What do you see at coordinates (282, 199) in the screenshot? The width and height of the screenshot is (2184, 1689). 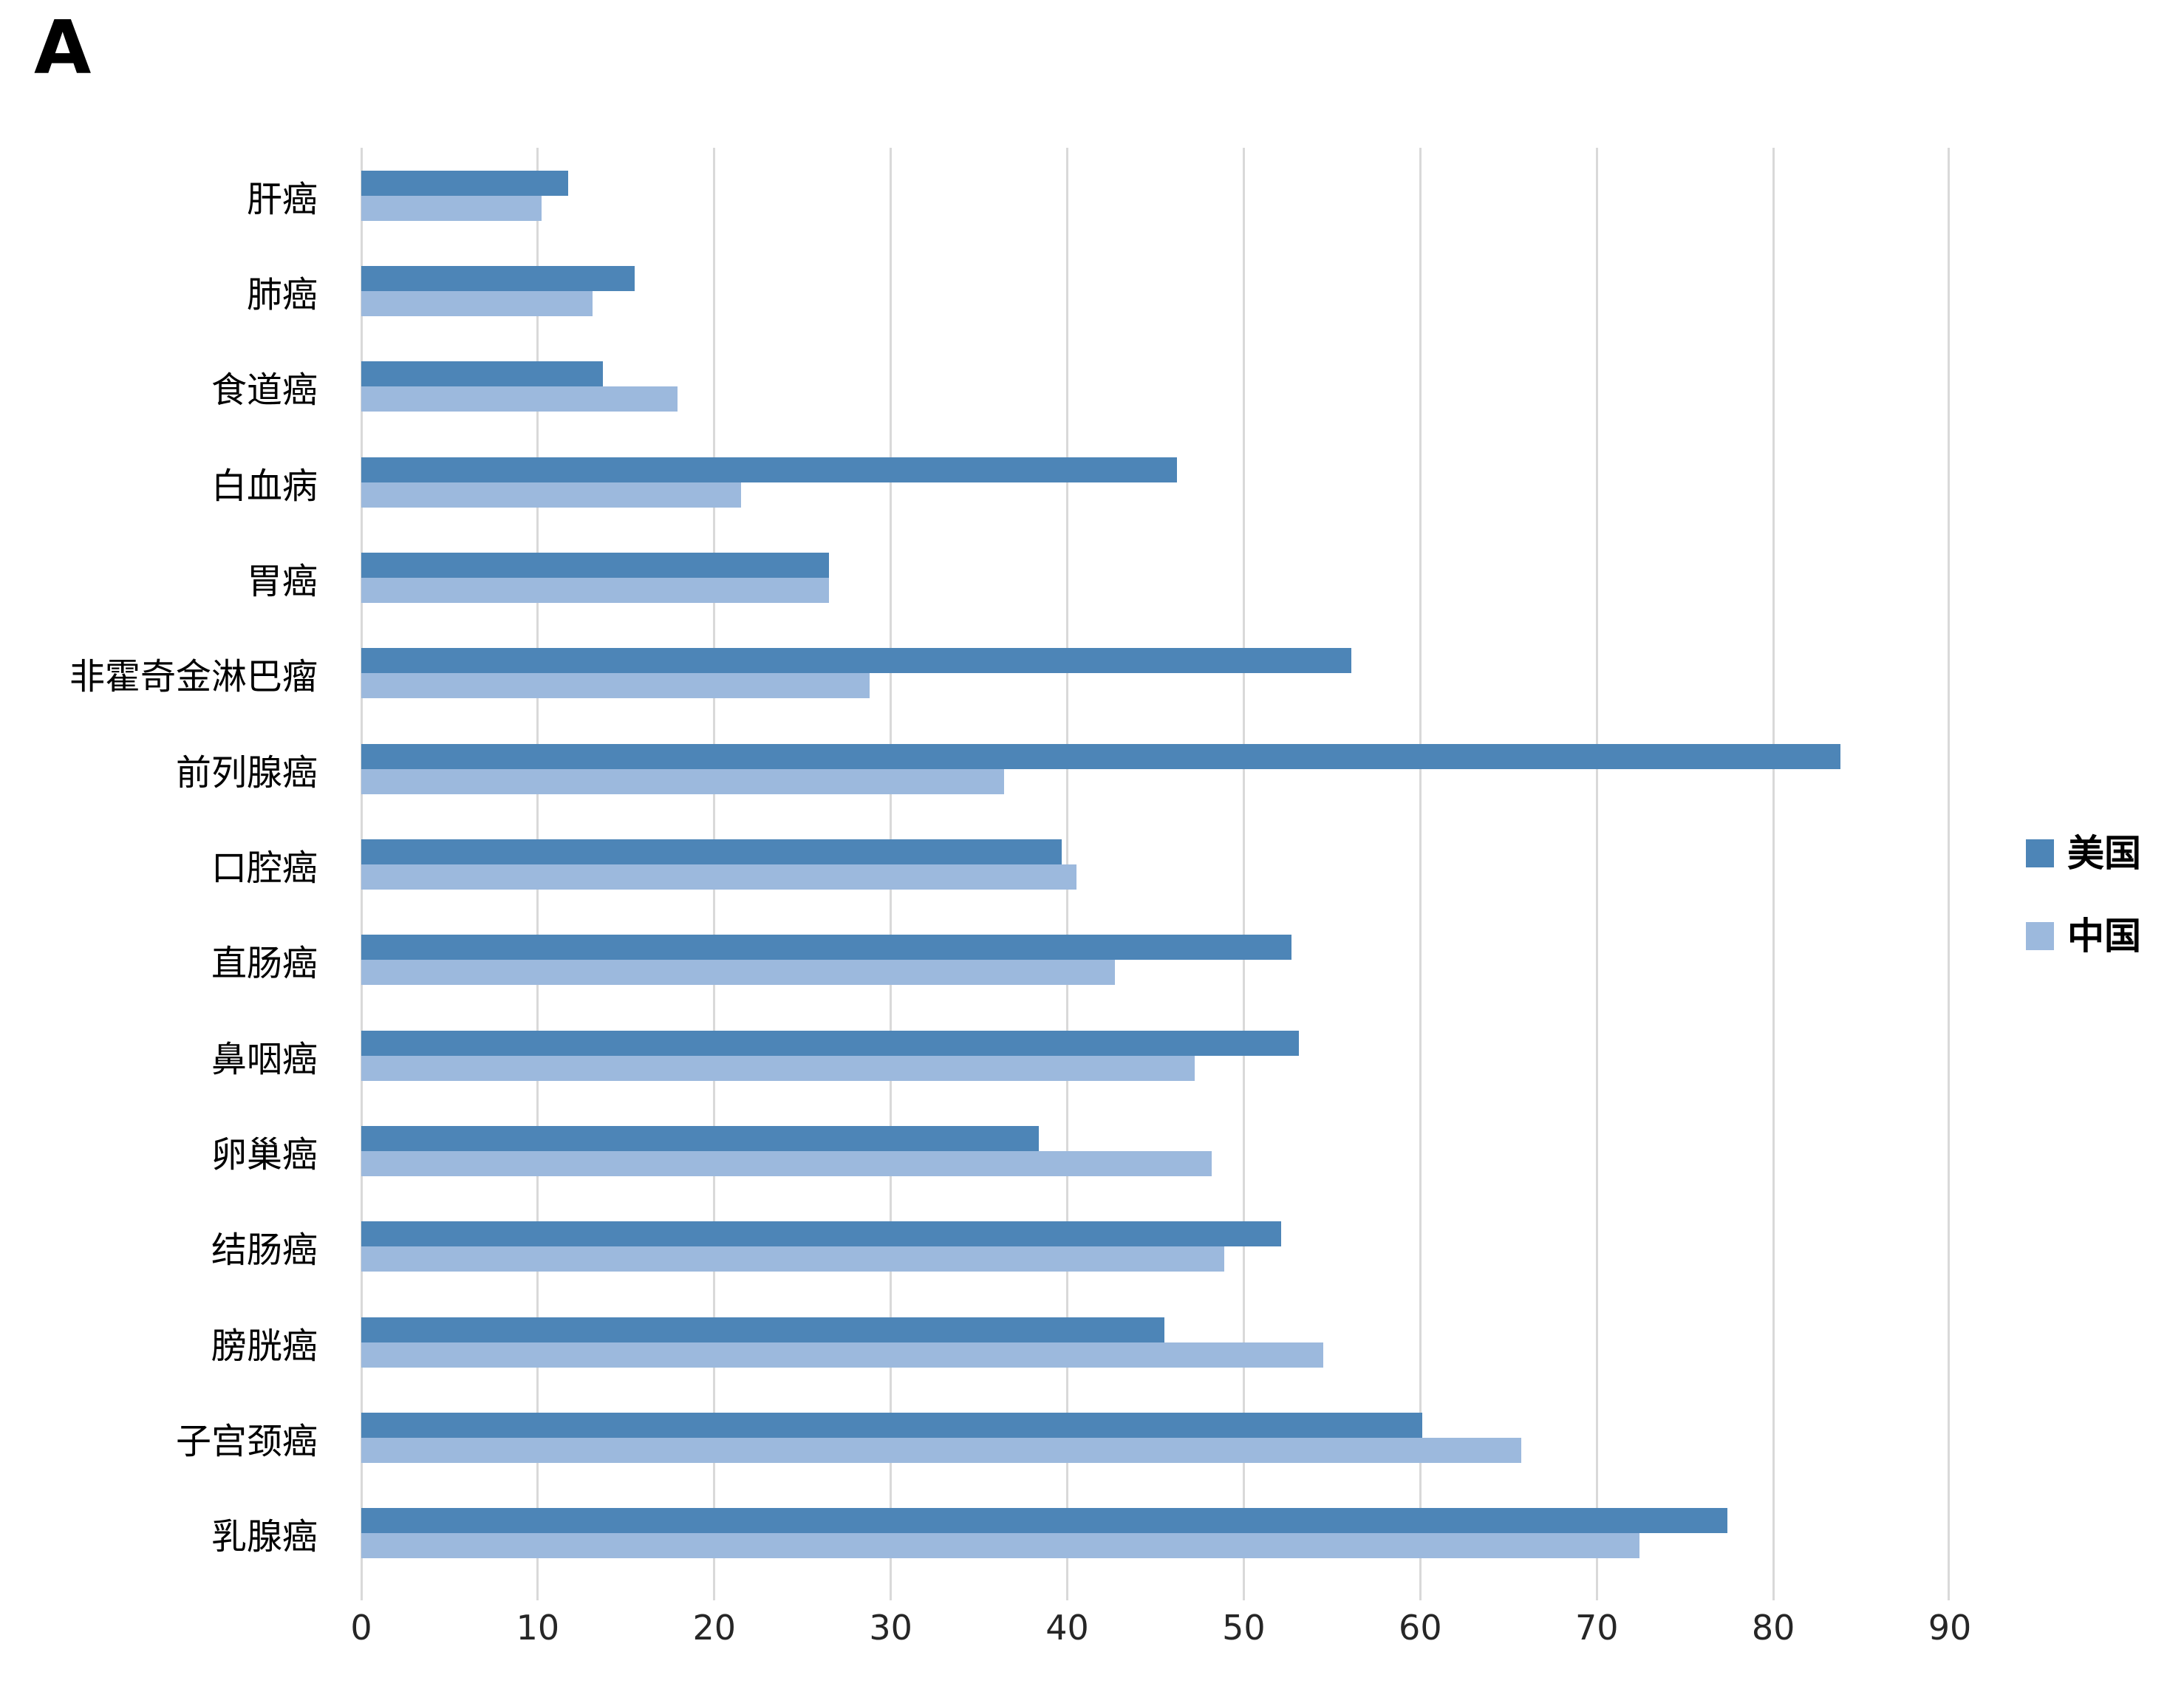 I see `category-label-肝癌: 肝癌` at bounding box center [282, 199].